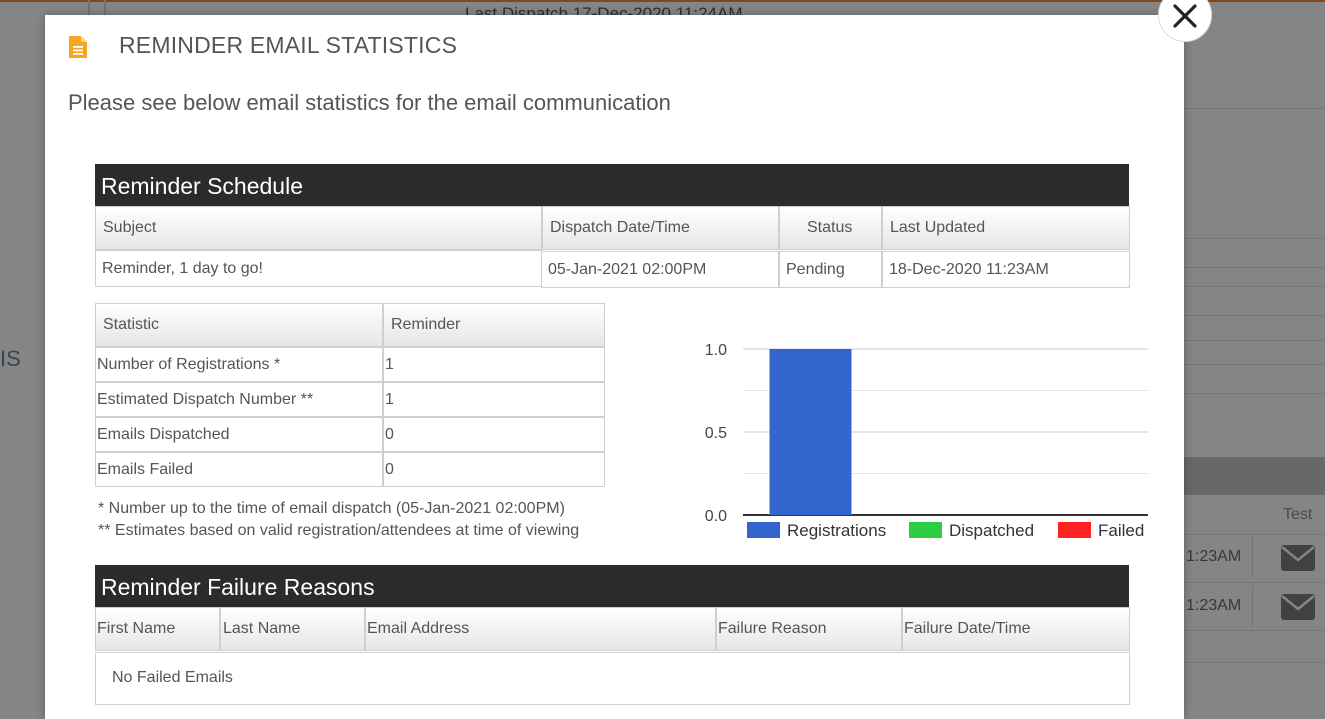  I want to click on close-button, so click(1185, 21).